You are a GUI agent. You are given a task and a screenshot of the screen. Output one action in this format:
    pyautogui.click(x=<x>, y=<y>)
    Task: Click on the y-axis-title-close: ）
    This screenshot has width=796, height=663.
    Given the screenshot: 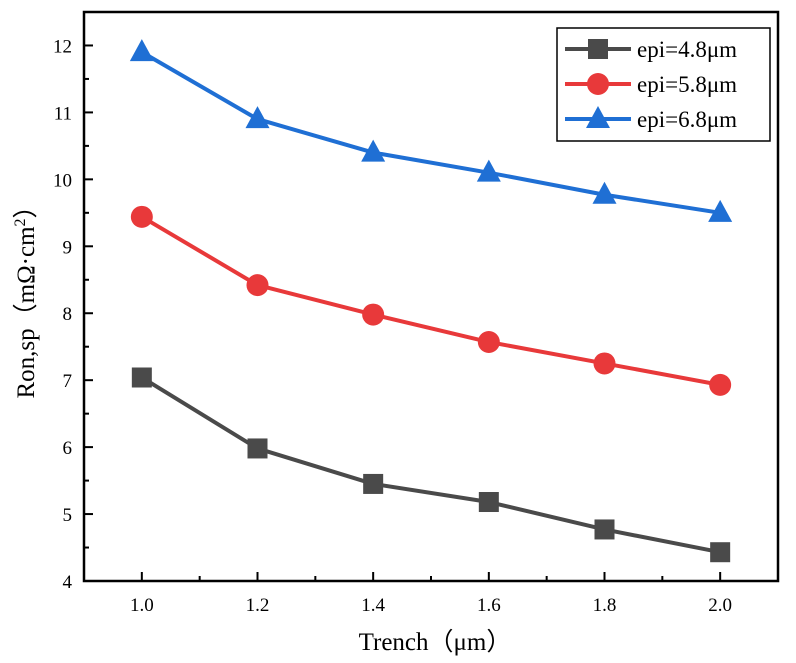 What is the action you would take?
    pyautogui.click(x=26, y=205)
    